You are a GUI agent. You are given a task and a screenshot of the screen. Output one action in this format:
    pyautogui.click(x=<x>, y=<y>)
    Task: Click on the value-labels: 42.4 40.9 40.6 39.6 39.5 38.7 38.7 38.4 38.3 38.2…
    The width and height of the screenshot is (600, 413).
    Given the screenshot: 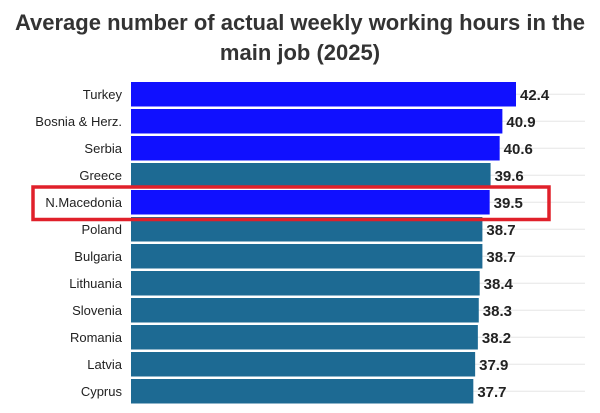 What is the action you would take?
    pyautogui.click(x=513, y=244)
    